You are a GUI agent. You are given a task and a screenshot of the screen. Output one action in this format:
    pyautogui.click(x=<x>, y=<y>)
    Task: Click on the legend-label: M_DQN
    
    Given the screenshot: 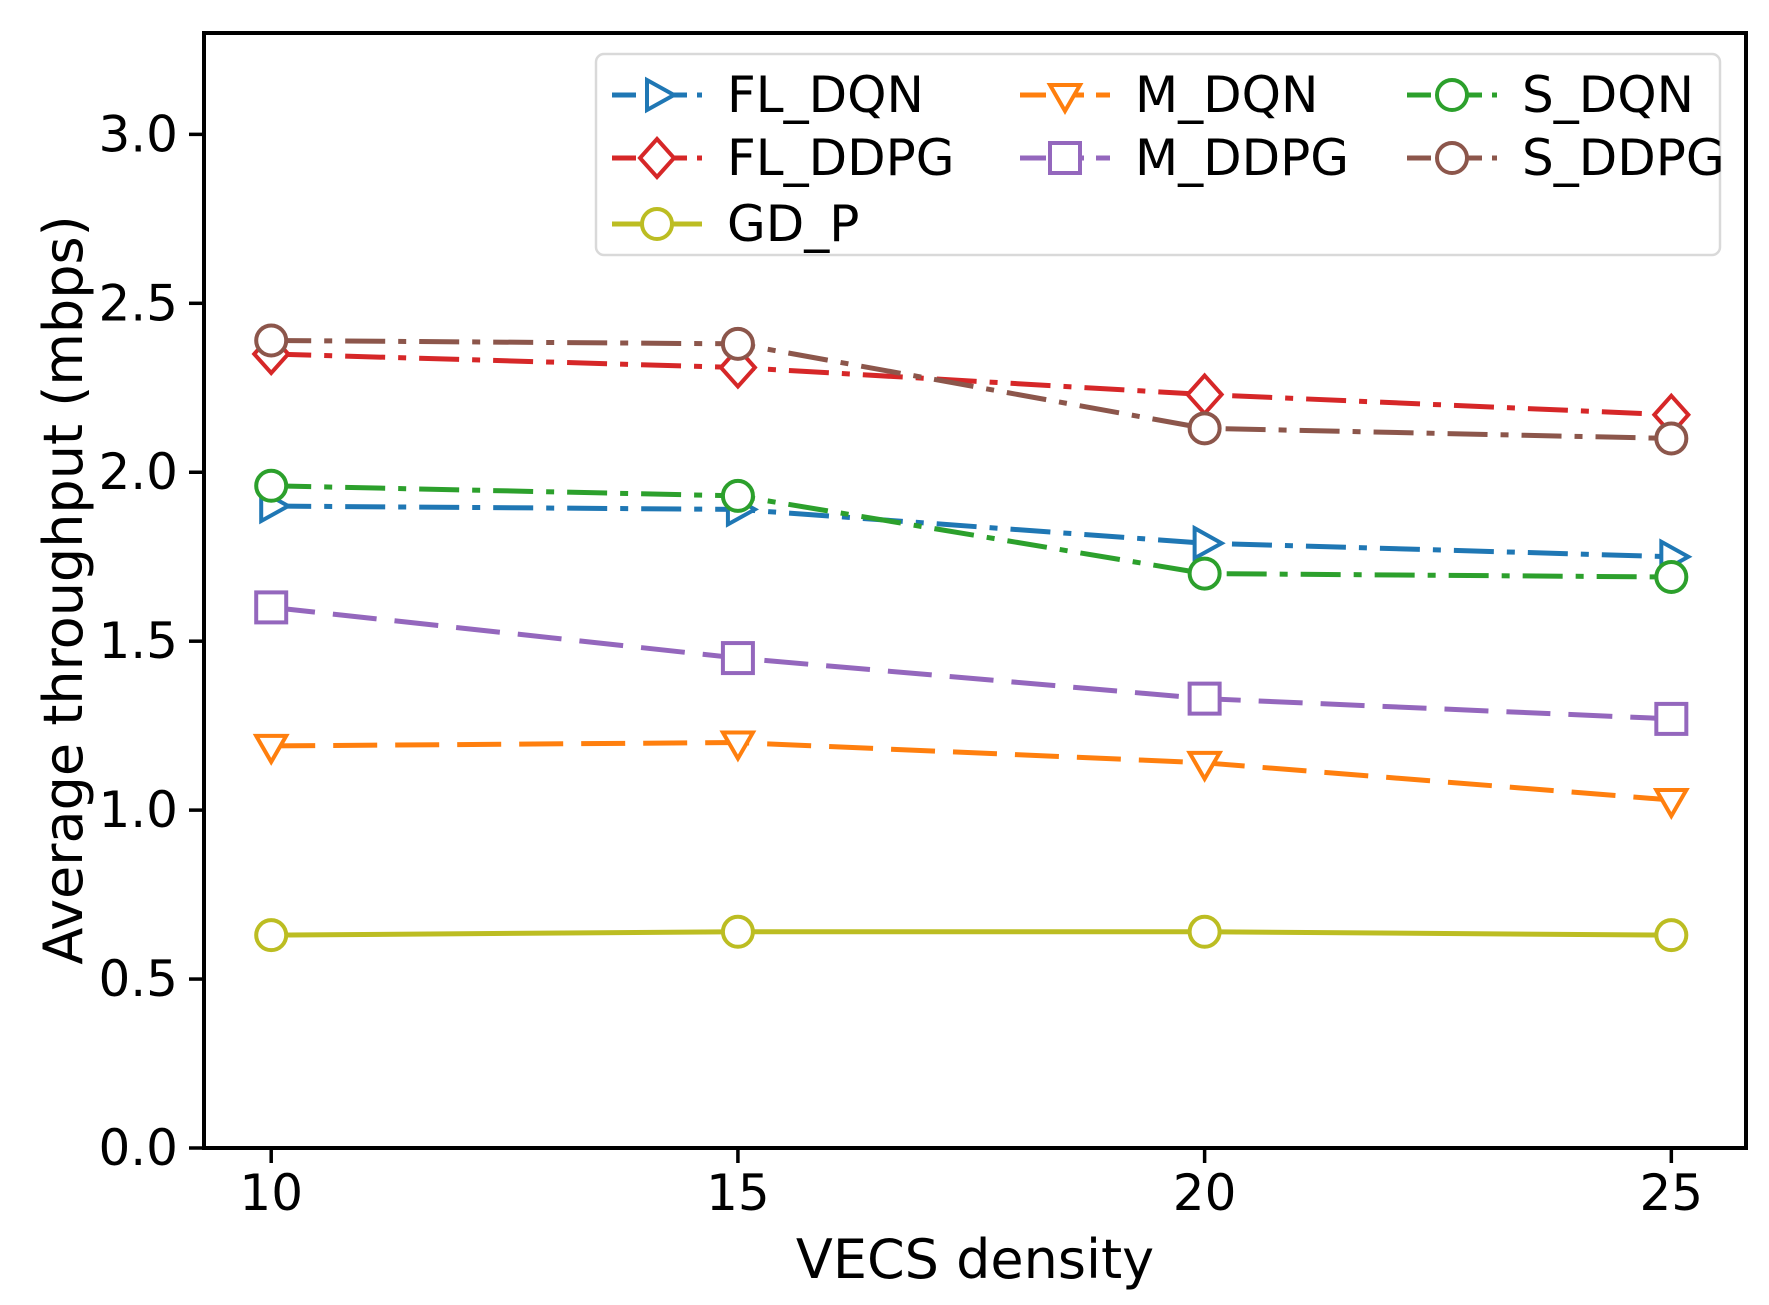 What is the action you would take?
    pyautogui.click(x=1226, y=95)
    